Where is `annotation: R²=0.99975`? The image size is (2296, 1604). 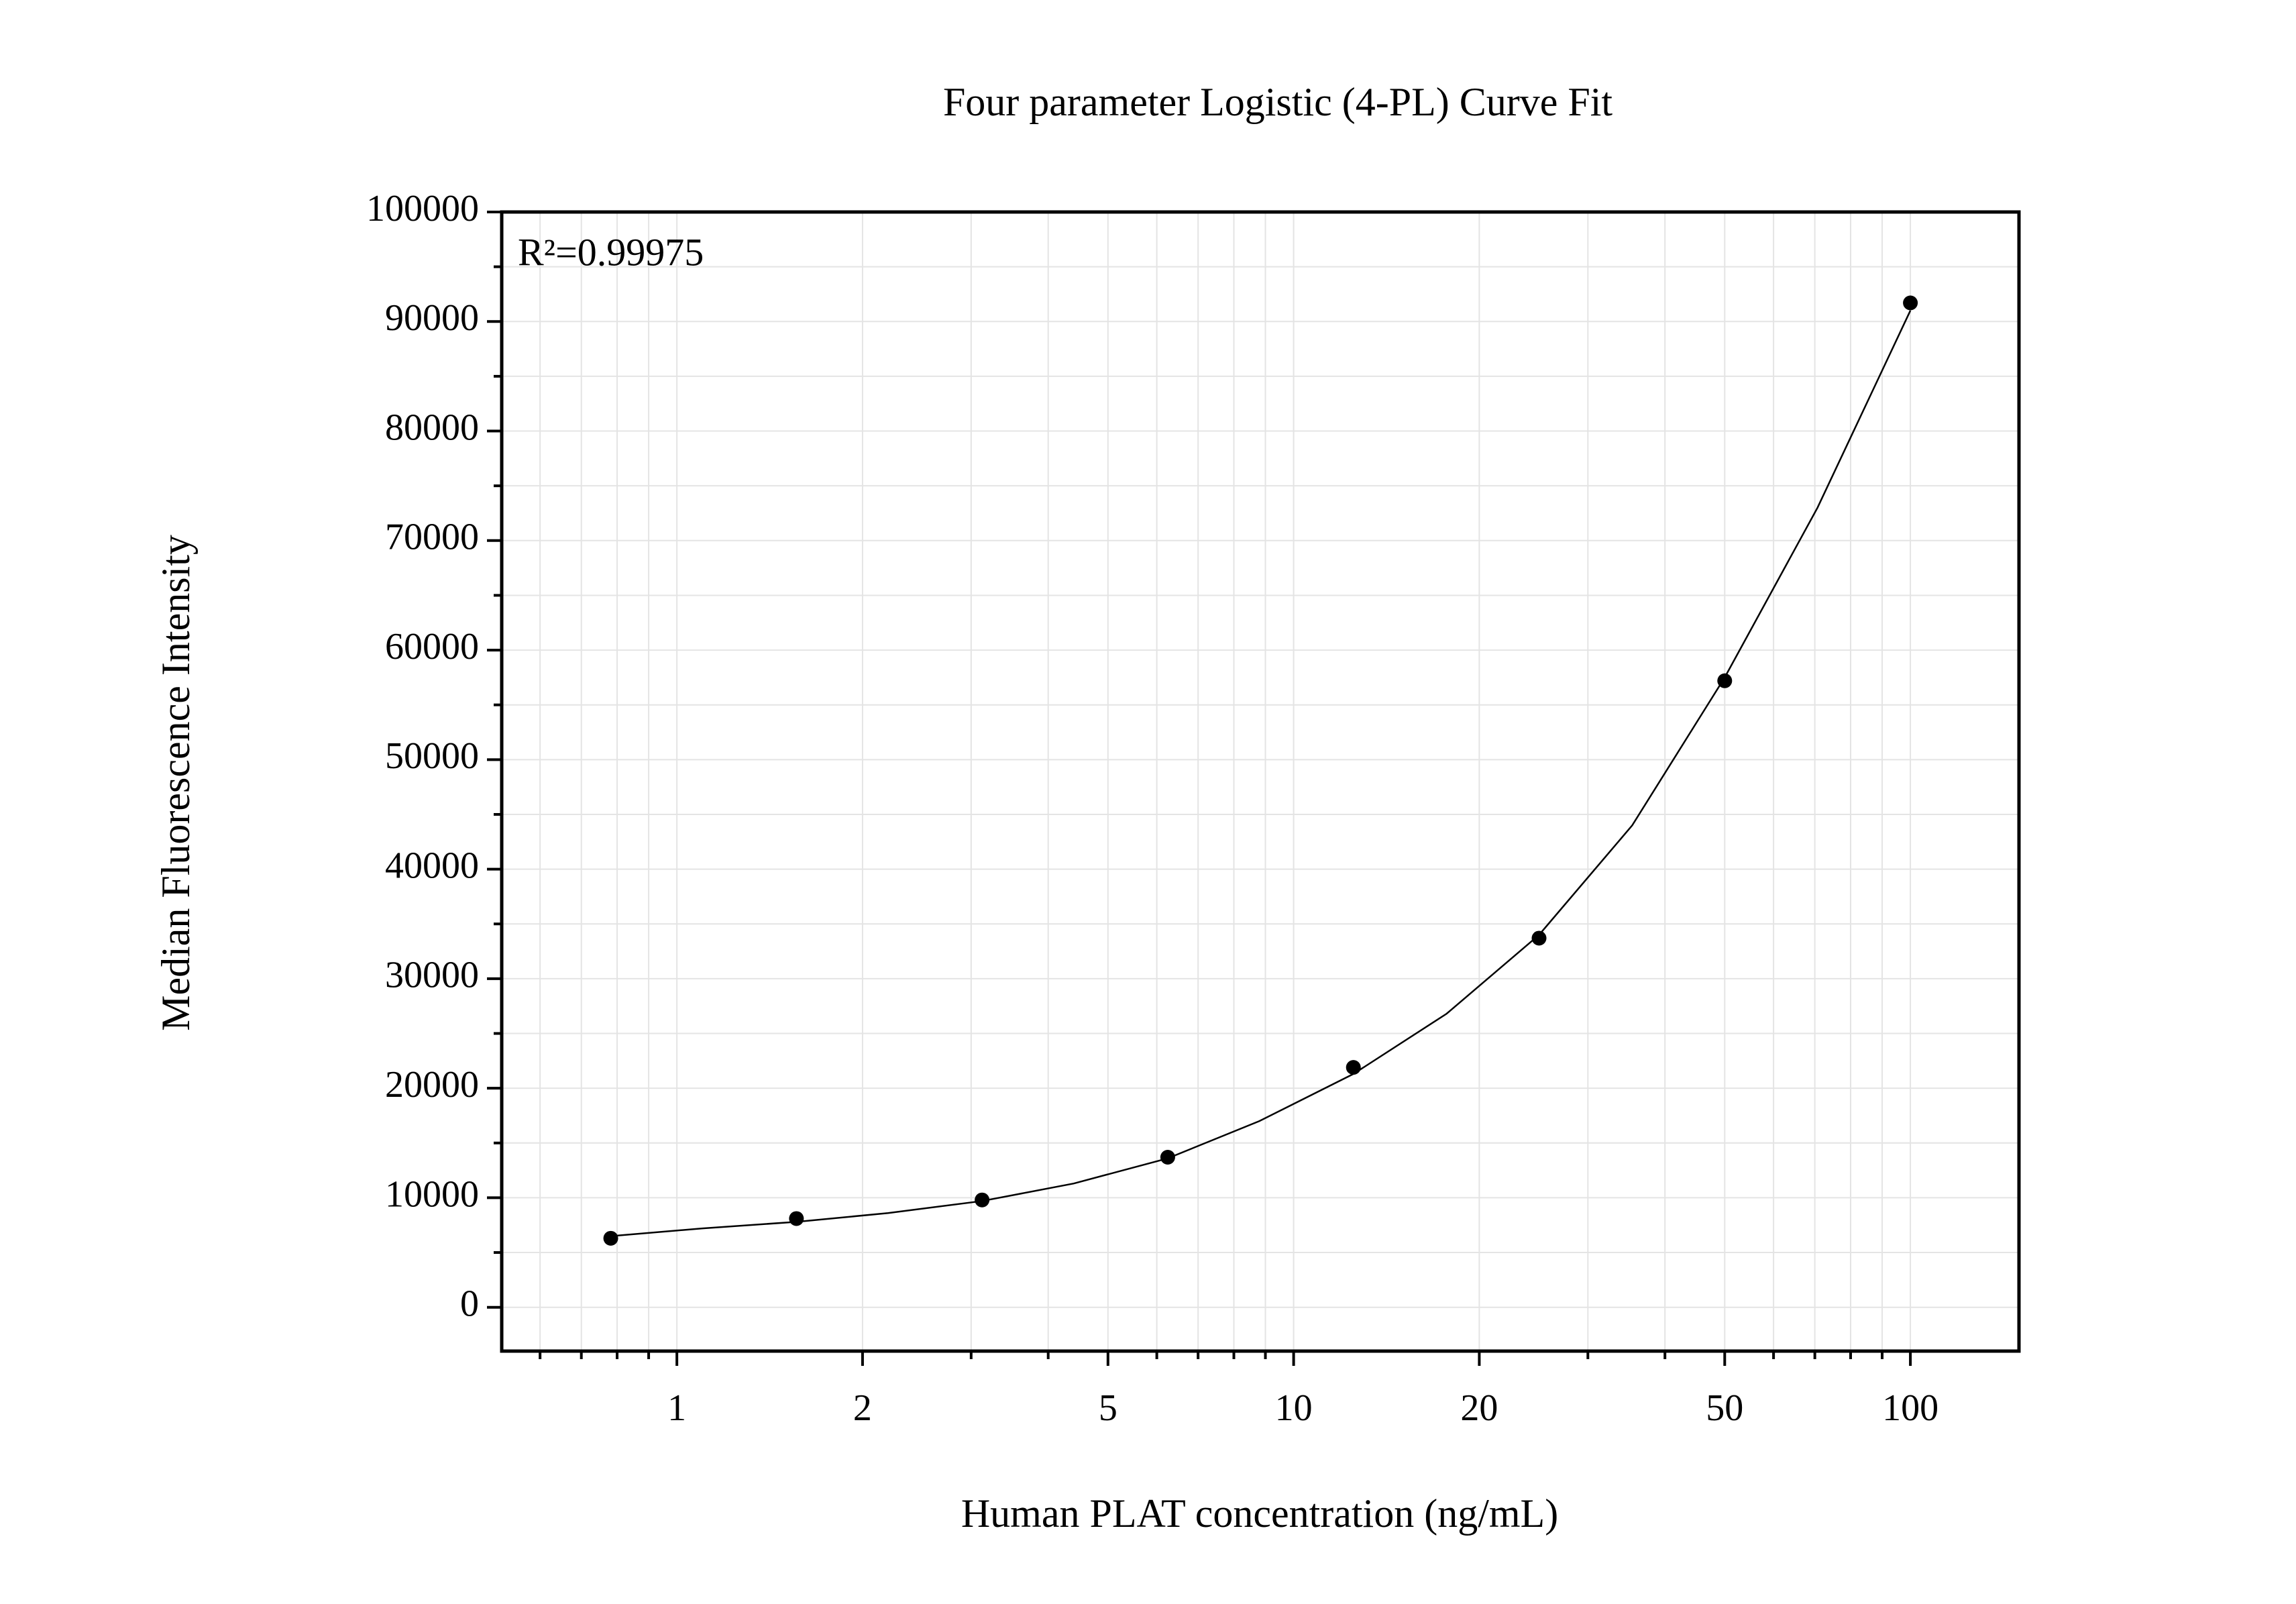
annotation: R²=0.99975 is located at coordinates (611, 252).